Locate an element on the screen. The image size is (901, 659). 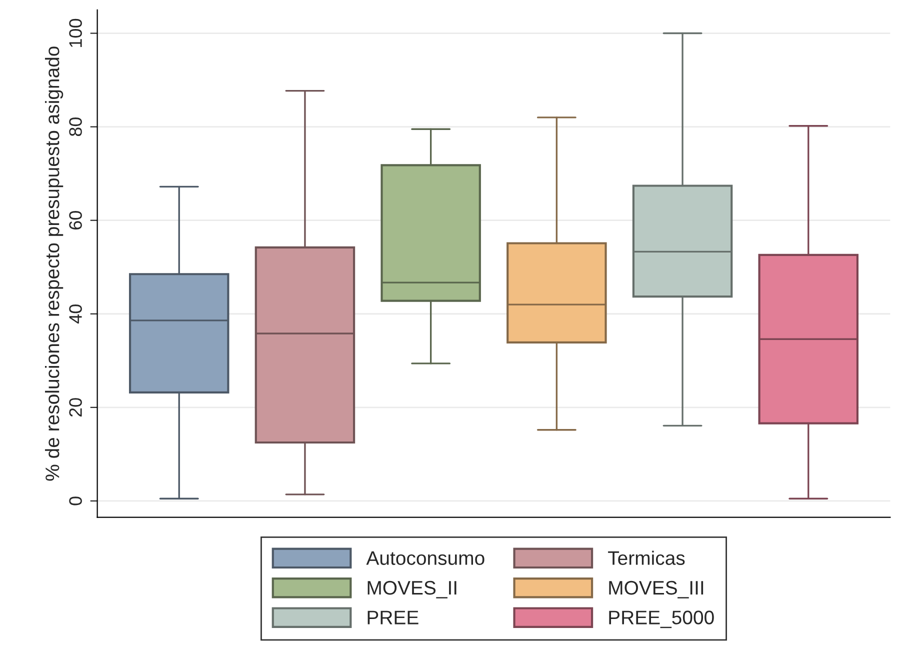
legend-label: MOVES_II is located at coordinates (412, 589).